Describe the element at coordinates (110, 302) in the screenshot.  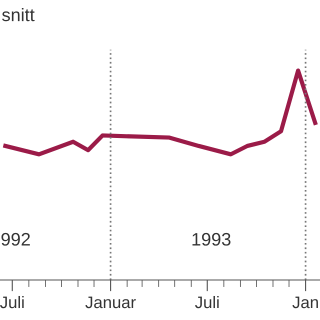
I see `x-tick-label: Januar` at that location.